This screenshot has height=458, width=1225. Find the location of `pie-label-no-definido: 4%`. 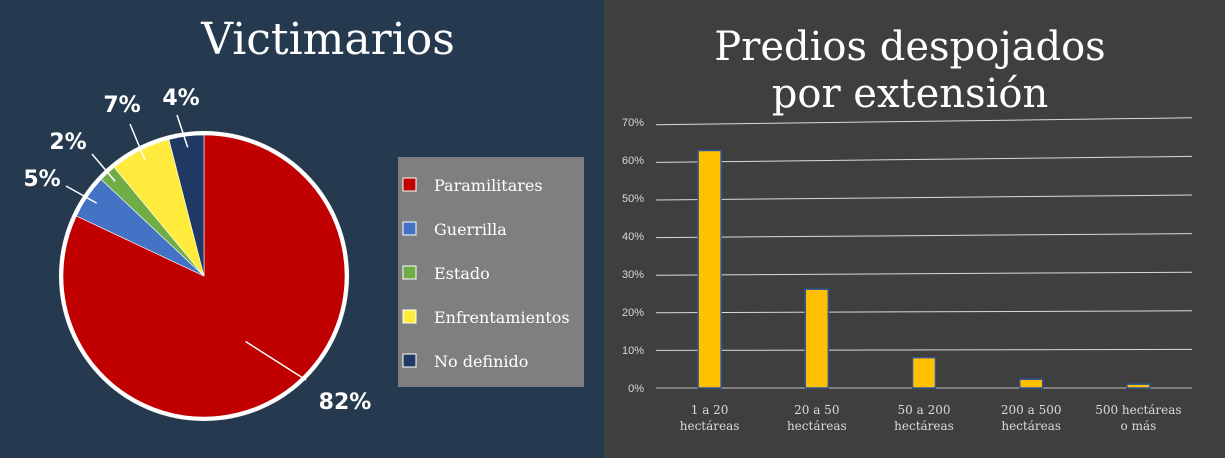

pie-label-no-definido: 4% is located at coordinates (180, 98).